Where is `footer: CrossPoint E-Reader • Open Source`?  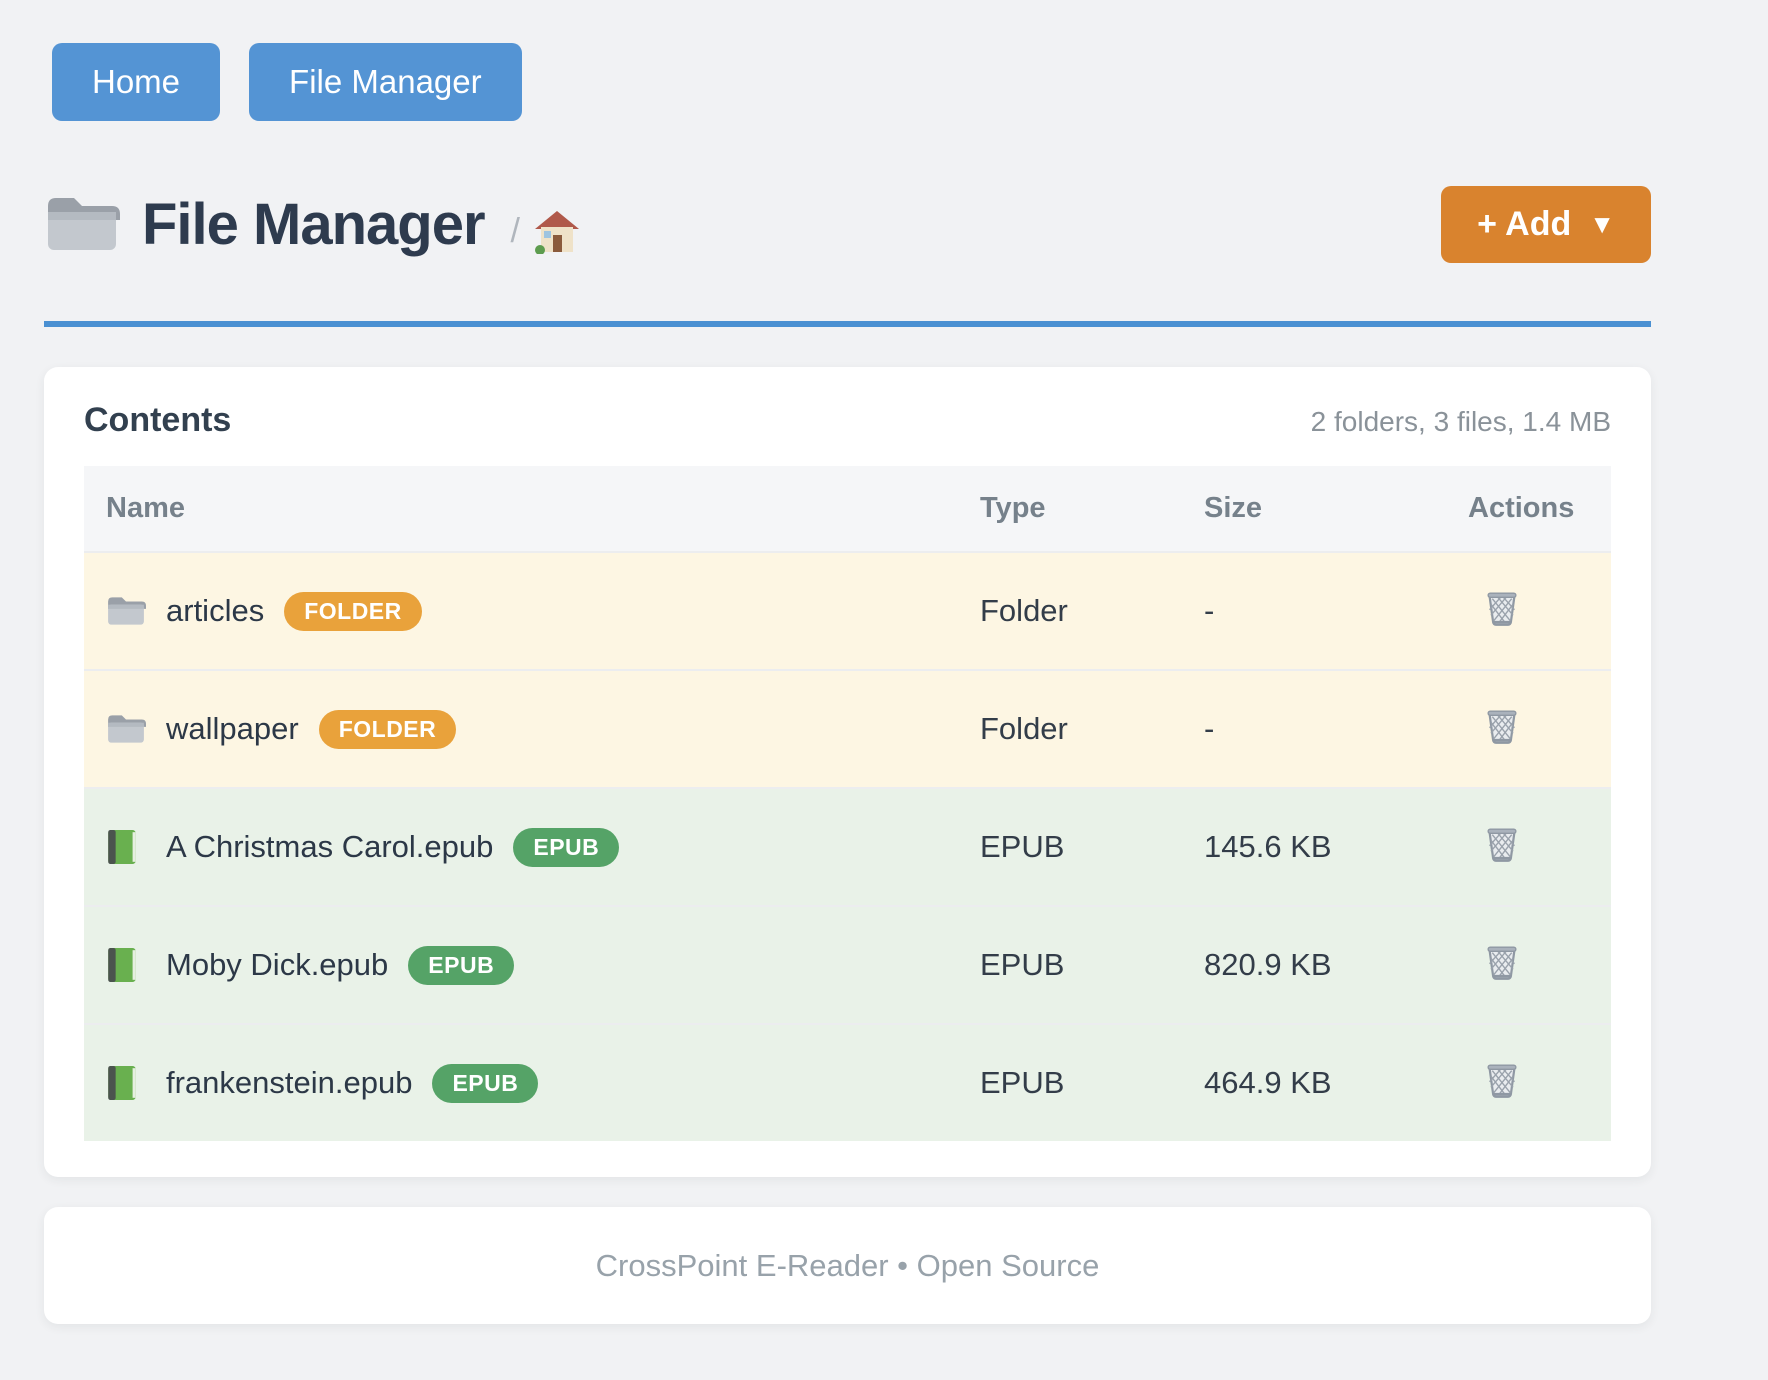 footer: CrossPoint E-Reader • Open Source is located at coordinates (847, 1265).